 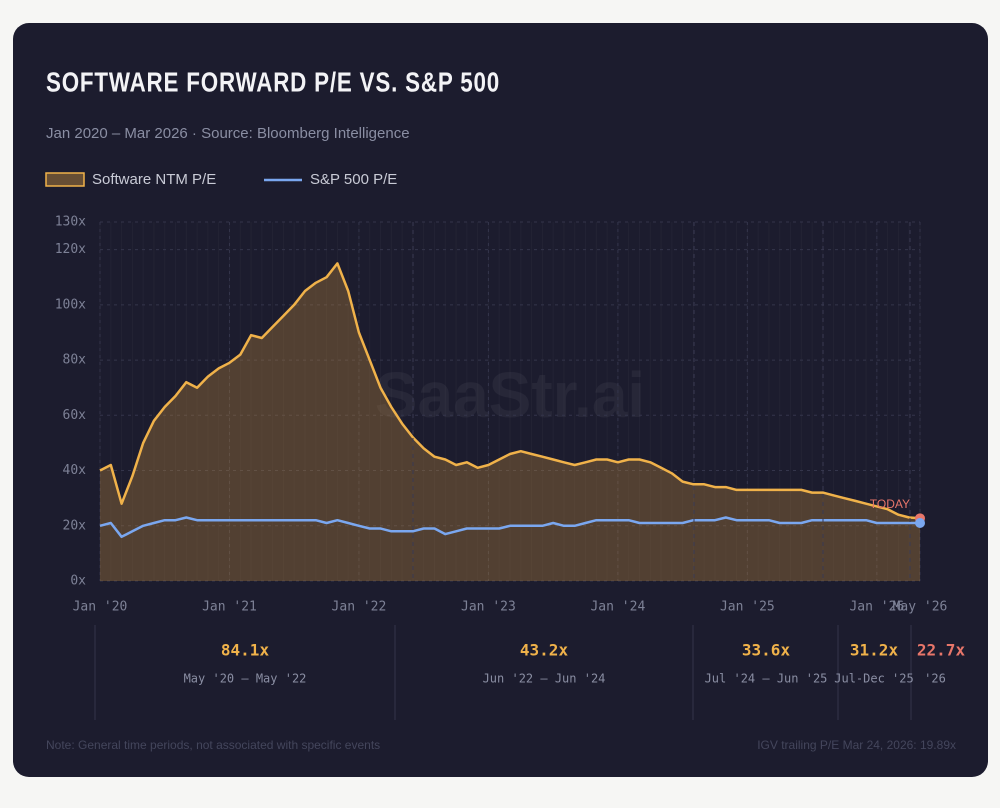 What do you see at coordinates (509, 527) in the screenshot?
I see `line` at bounding box center [509, 527].